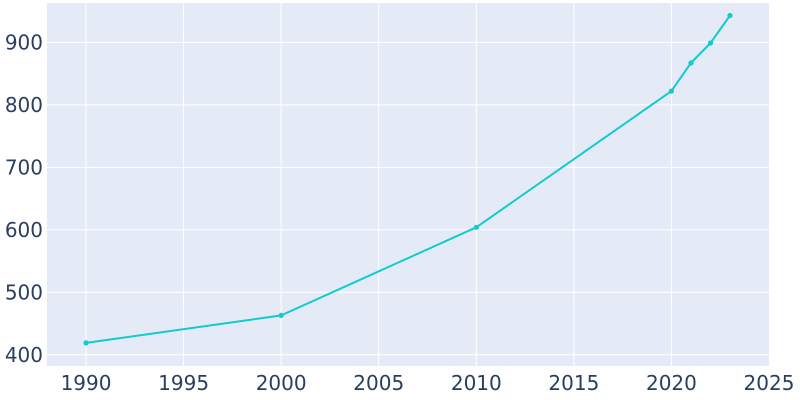 This screenshot has width=800, height=400. What do you see at coordinates (24, 105) in the screenshot?
I see `y-tick-label: 800` at bounding box center [24, 105].